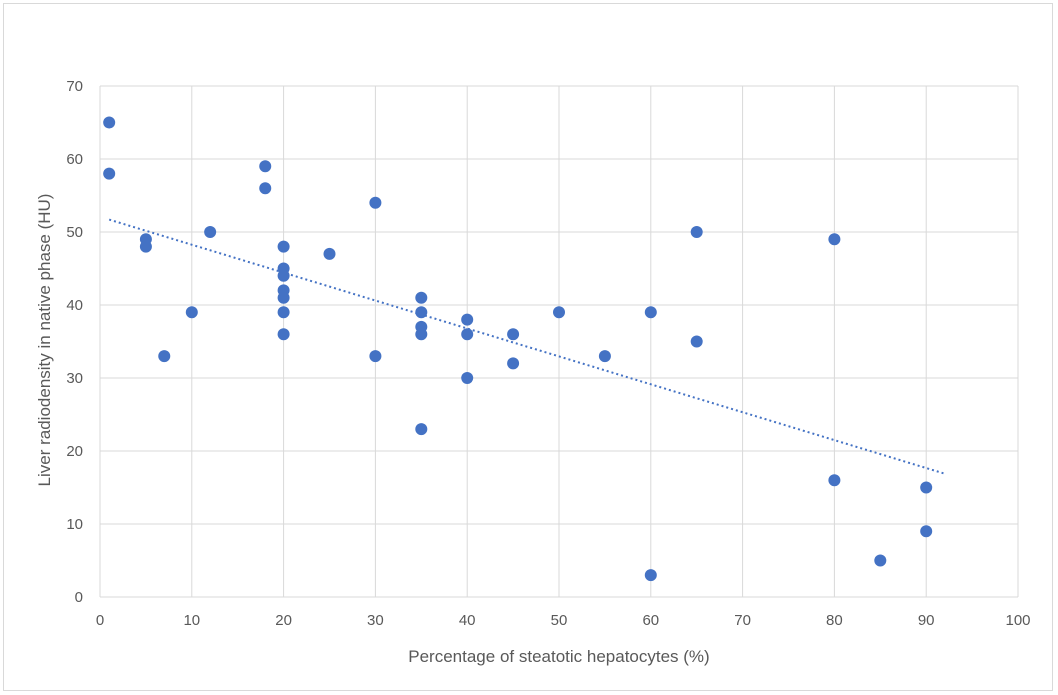  What do you see at coordinates (558, 656) in the screenshot?
I see `x-axis-title: Percentage of steatotic hepatocytes (%)` at bounding box center [558, 656].